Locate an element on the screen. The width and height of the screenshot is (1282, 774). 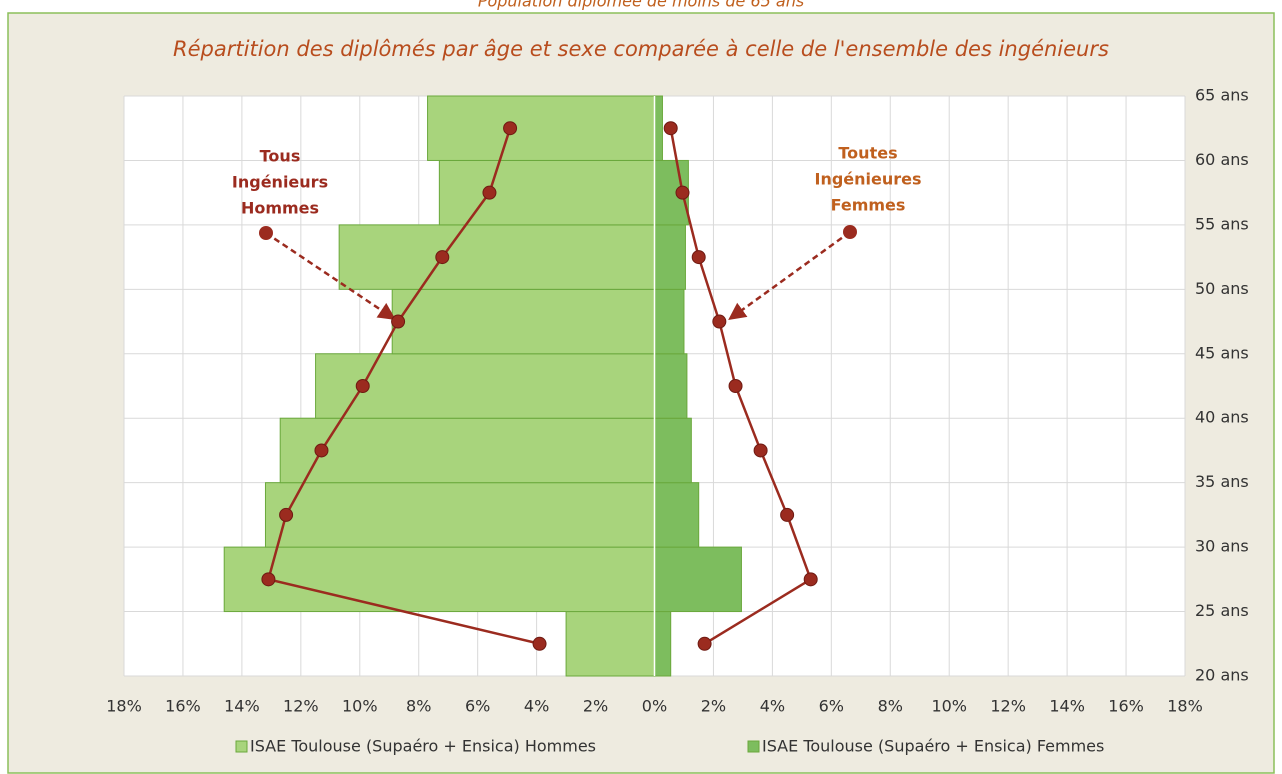
subtitle: Population diplômée de moins de 65 ans is located at coordinates (641, 5).